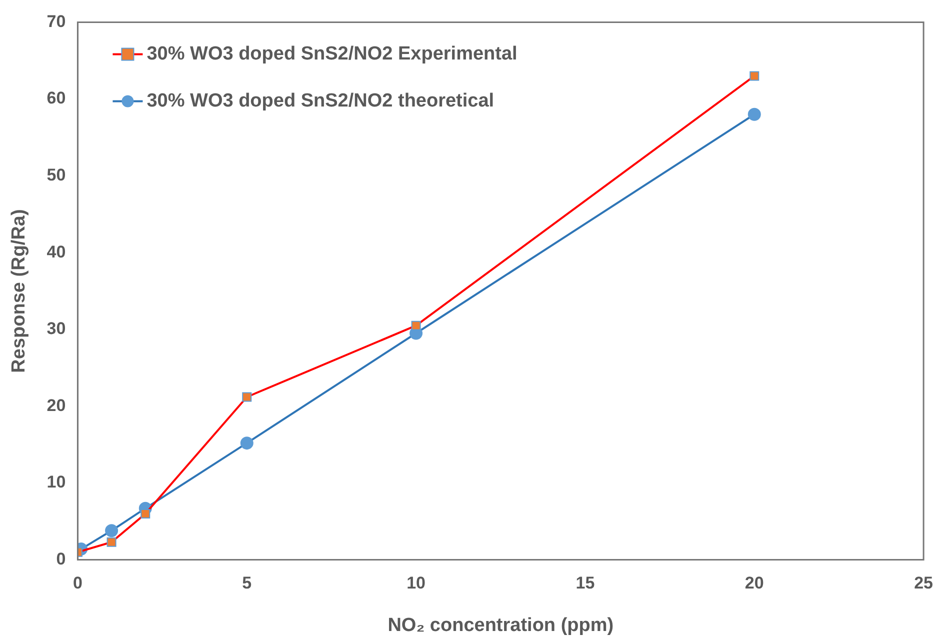 This screenshot has height=641, width=947. Describe the element at coordinates (585, 583) in the screenshot. I see `x-tick-label: 15` at that location.